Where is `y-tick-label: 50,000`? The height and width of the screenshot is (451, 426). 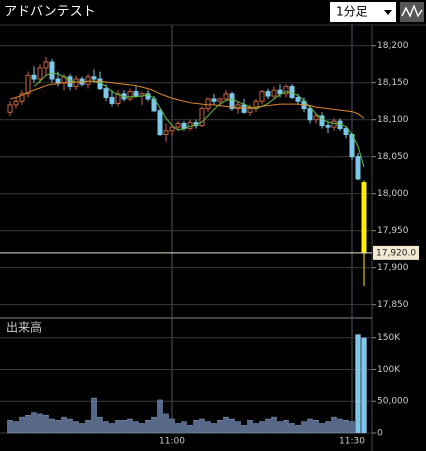
y-tick-label: 50,000 is located at coordinates (393, 402).